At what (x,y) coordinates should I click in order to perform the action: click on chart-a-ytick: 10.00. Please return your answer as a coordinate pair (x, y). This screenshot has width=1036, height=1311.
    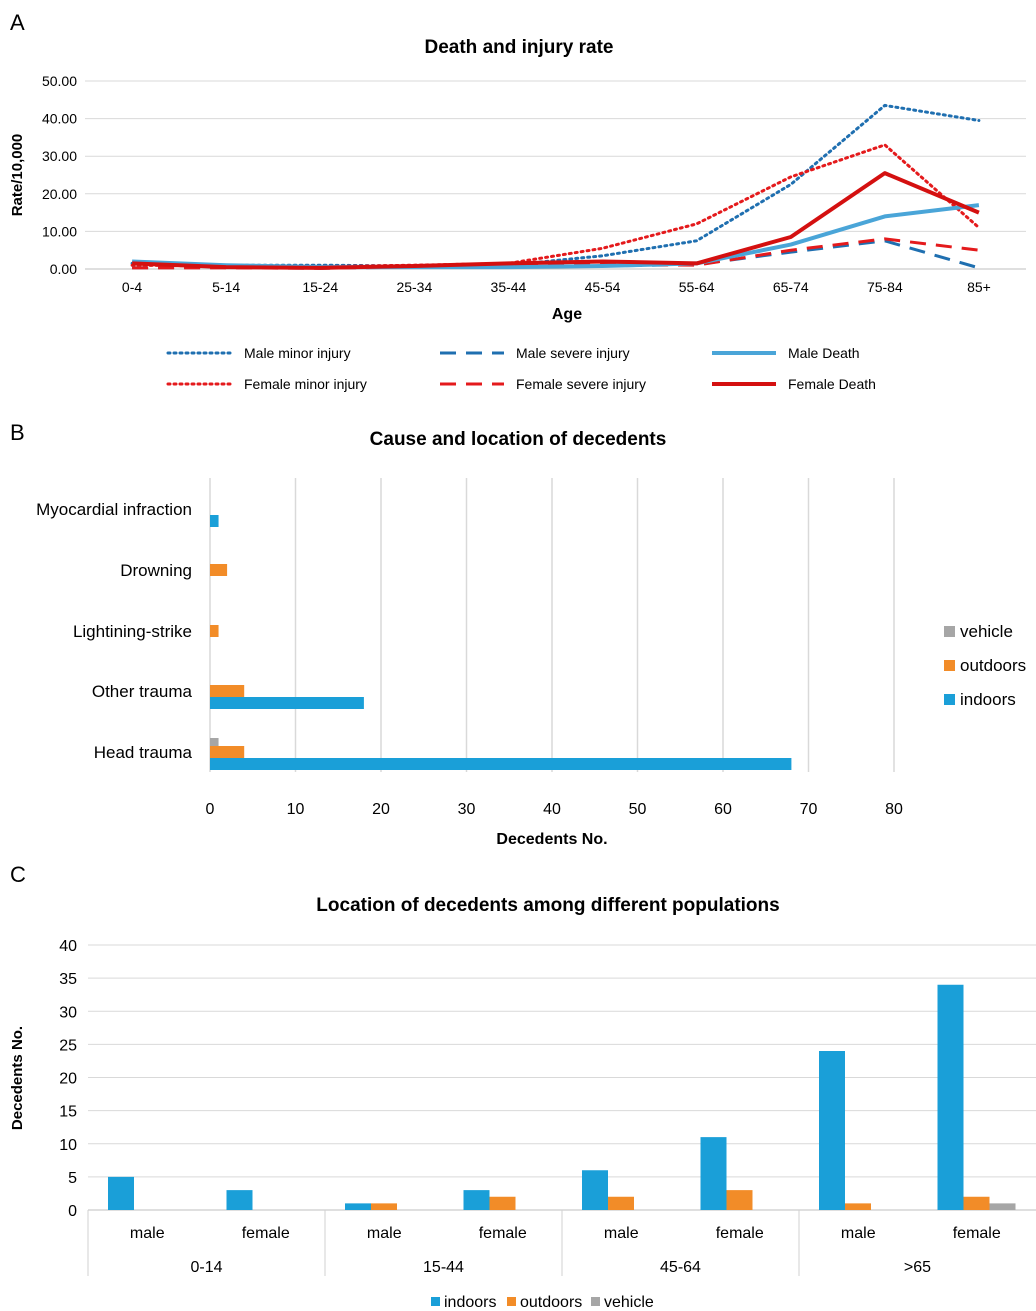
    Looking at the image, I should click on (59, 231).